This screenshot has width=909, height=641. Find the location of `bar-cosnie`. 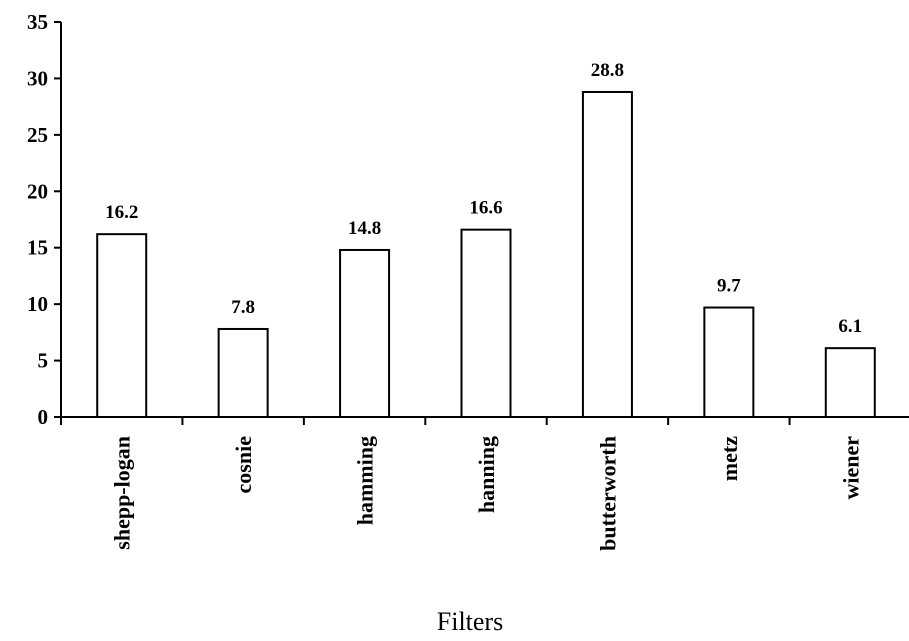

bar-cosnie is located at coordinates (243, 373).